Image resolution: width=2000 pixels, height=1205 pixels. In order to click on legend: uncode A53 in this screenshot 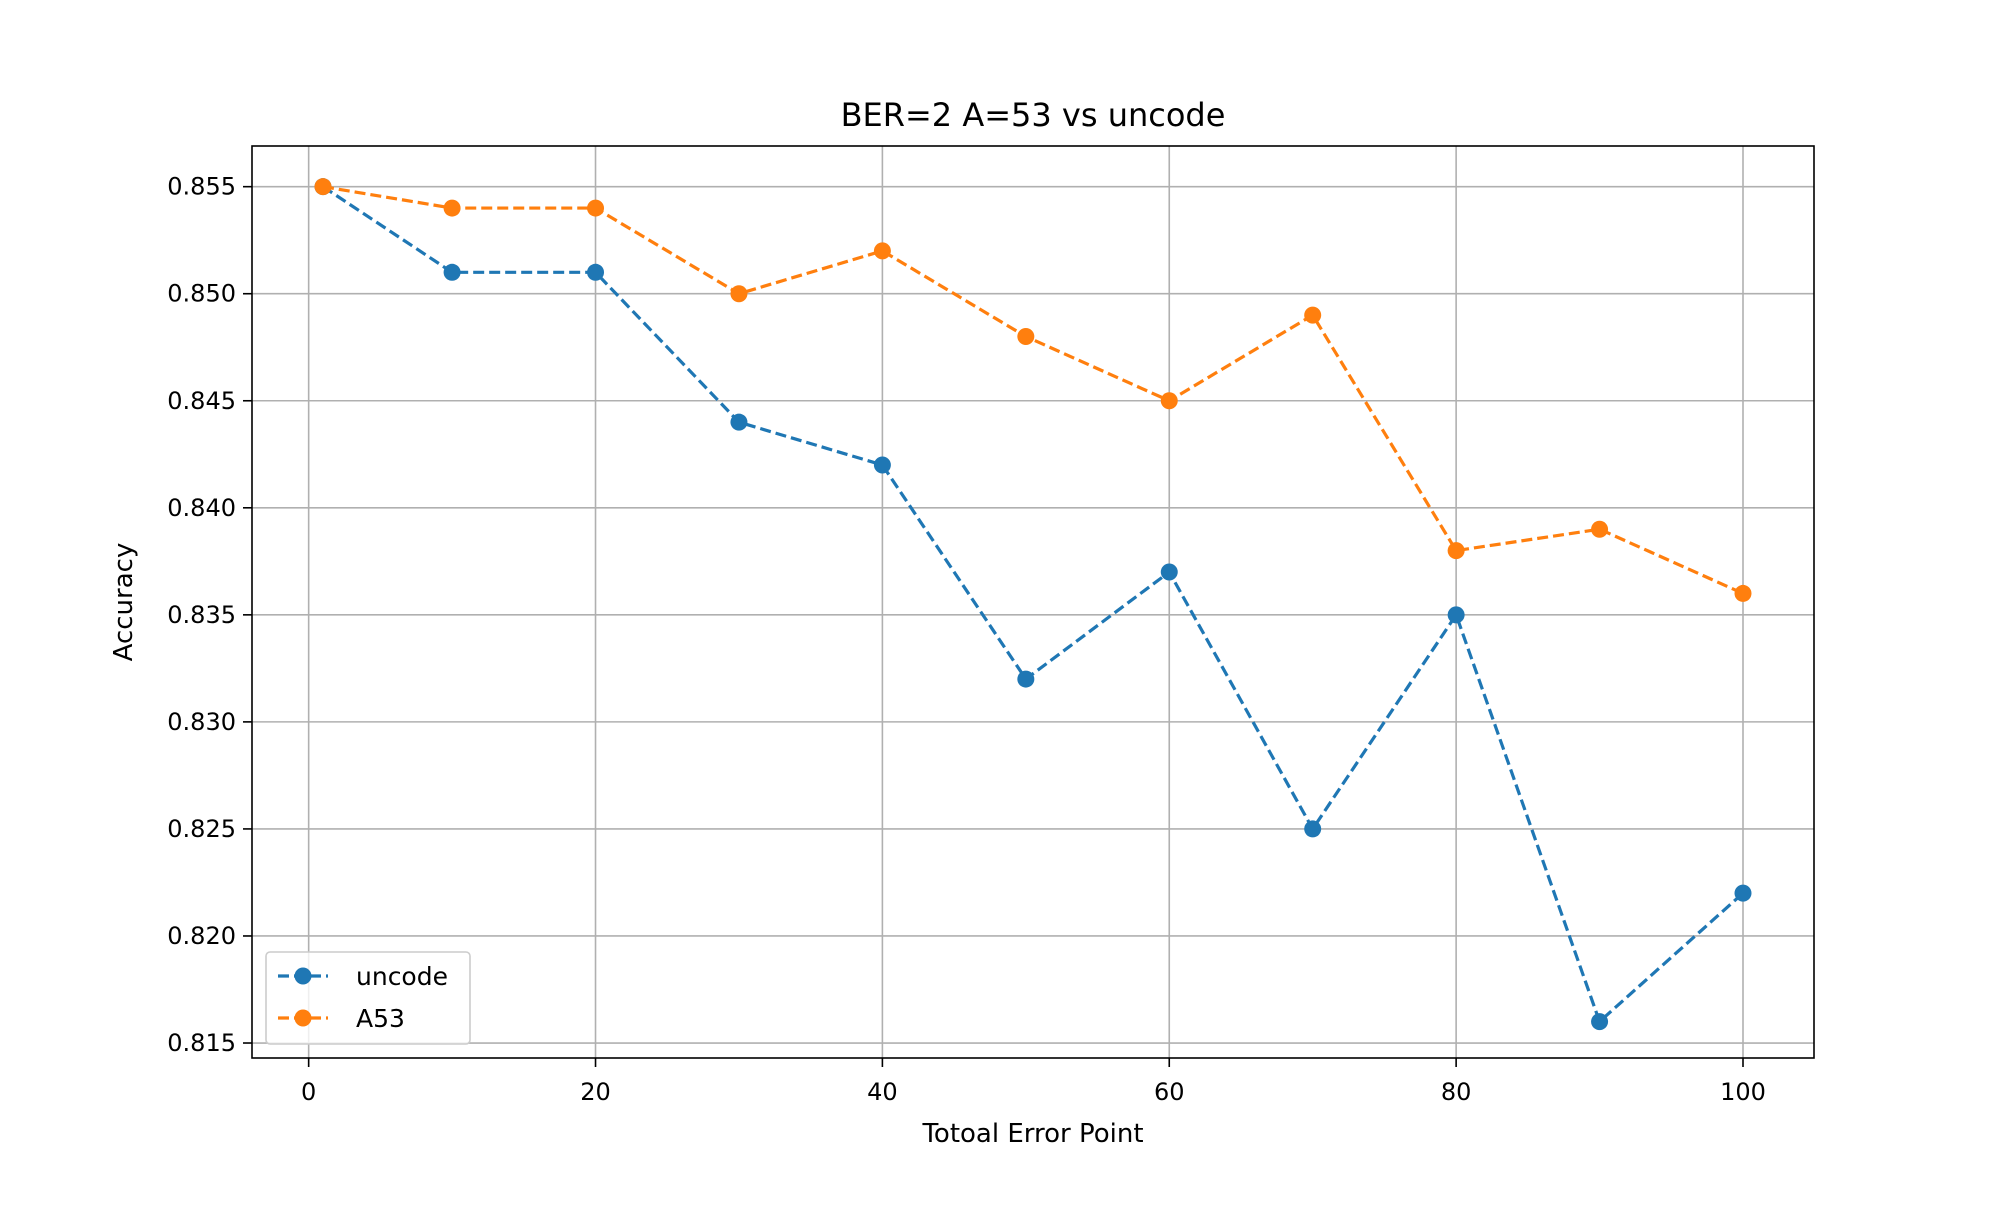, I will do `click(368, 998)`.